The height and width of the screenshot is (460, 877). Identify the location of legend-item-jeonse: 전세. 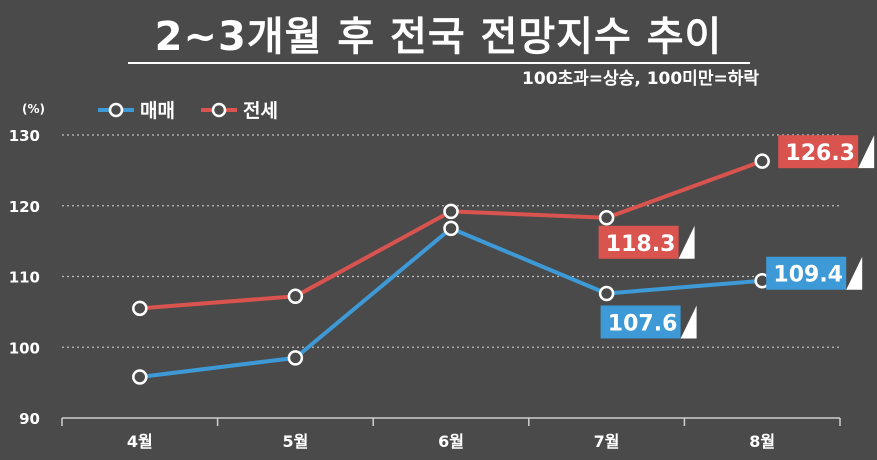
(238, 109).